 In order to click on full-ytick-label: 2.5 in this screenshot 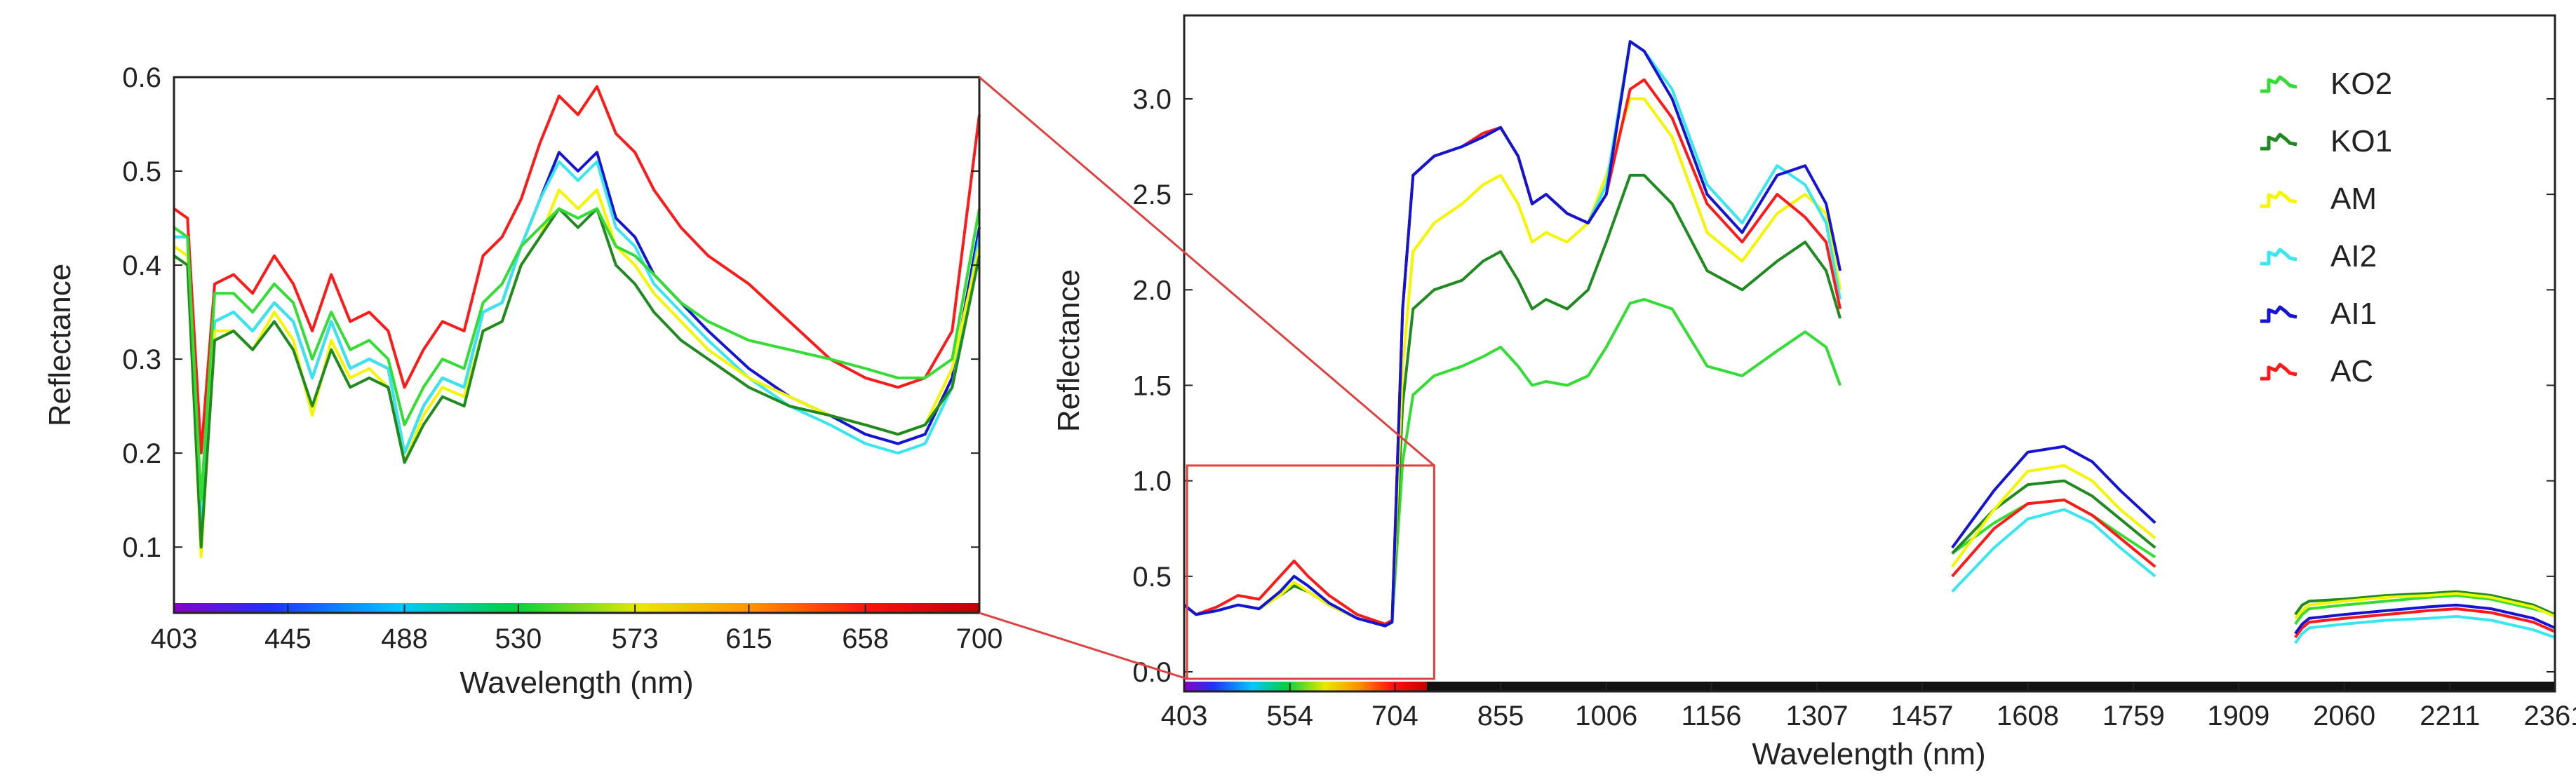, I will do `click(1152, 195)`.